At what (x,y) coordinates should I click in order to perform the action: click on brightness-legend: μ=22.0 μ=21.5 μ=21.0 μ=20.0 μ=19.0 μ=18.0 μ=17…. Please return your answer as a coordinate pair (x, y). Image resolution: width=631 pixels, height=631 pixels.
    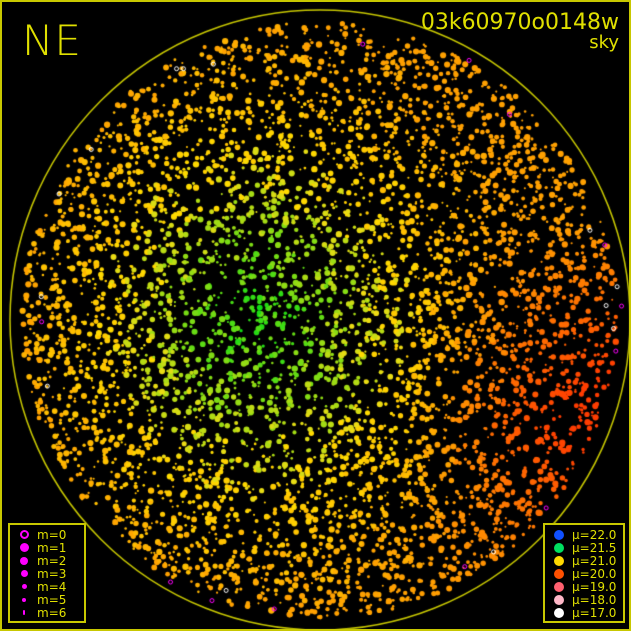
    Looking at the image, I should click on (584, 573).